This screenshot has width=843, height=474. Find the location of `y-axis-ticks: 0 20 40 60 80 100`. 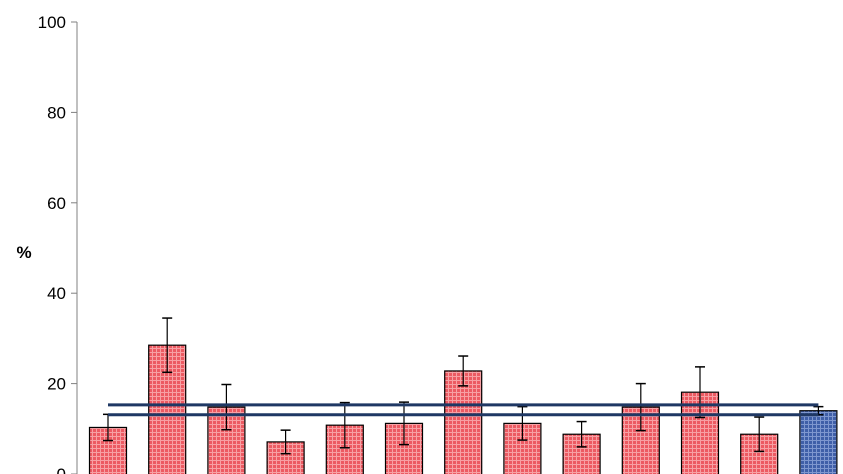

y-axis-ticks: 0 20 40 60 80 100 is located at coordinates (57, 243).